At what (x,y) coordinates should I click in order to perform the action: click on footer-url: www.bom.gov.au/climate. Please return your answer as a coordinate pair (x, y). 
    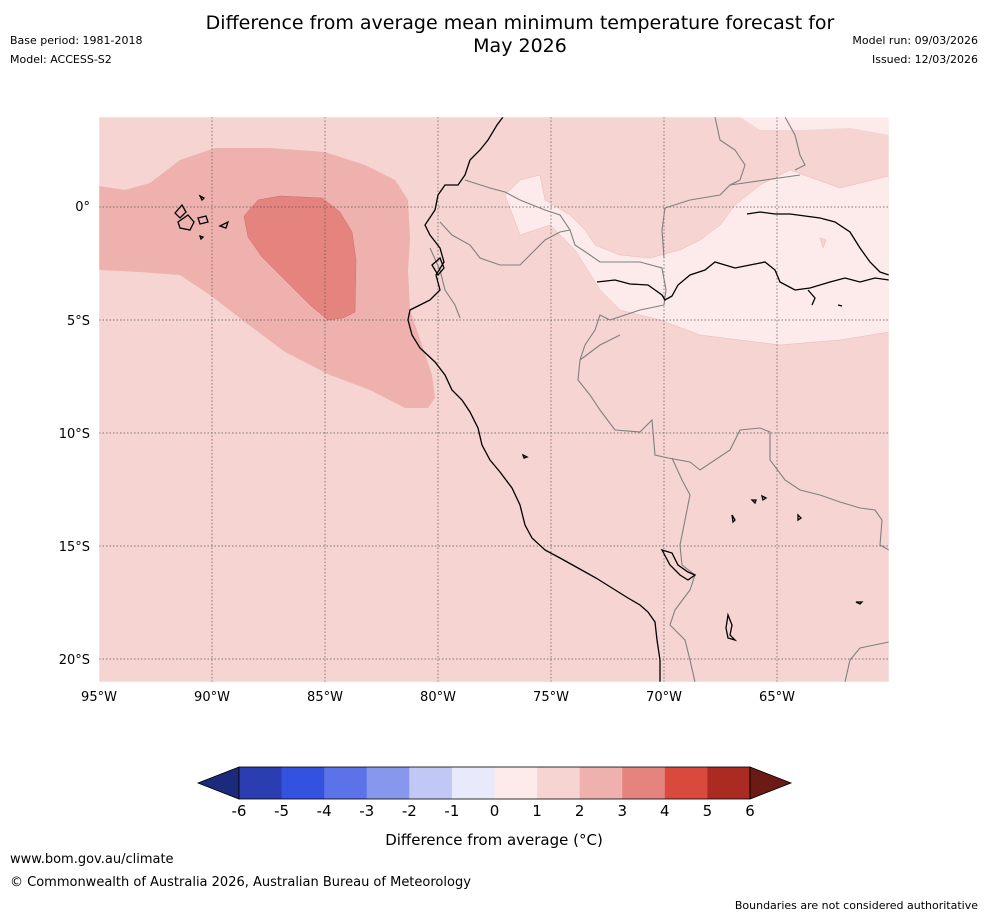
    Looking at the image, I should click on (92, 859).